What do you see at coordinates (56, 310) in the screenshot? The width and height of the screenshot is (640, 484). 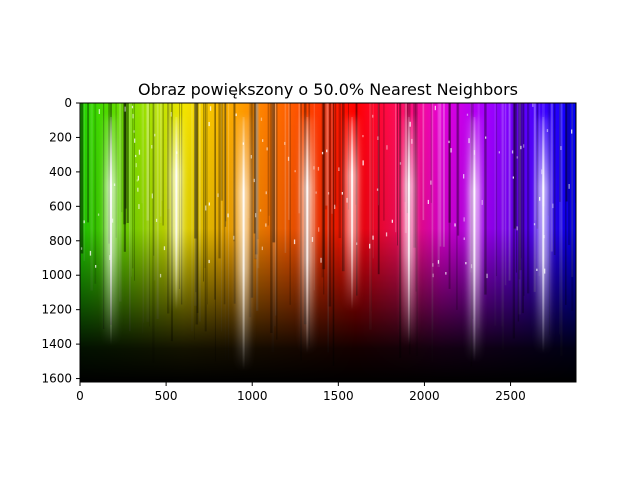 I see `y-tick-label: 1200` at bounding box center [56, 310].